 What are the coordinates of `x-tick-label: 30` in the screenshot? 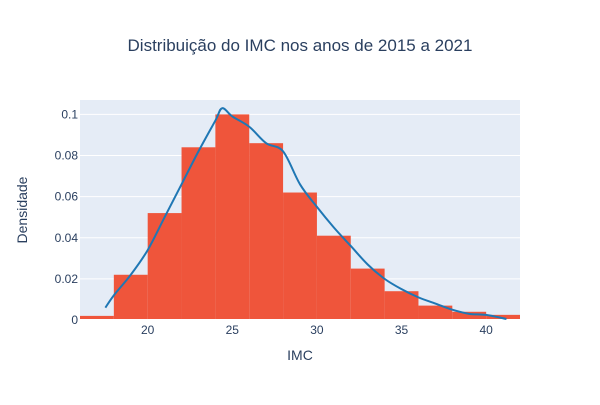 It's located at (317, 330).